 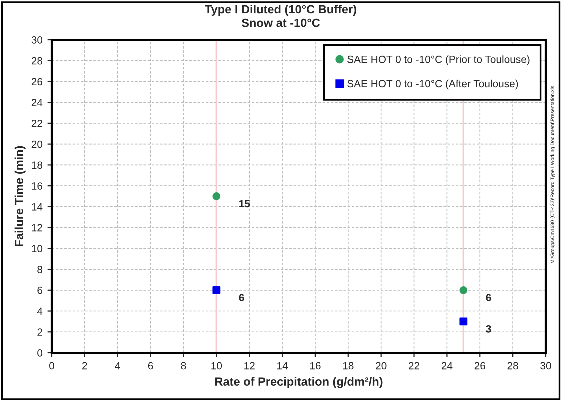 I want to click on x-tick-label: 26, so click(x=480, y=366).